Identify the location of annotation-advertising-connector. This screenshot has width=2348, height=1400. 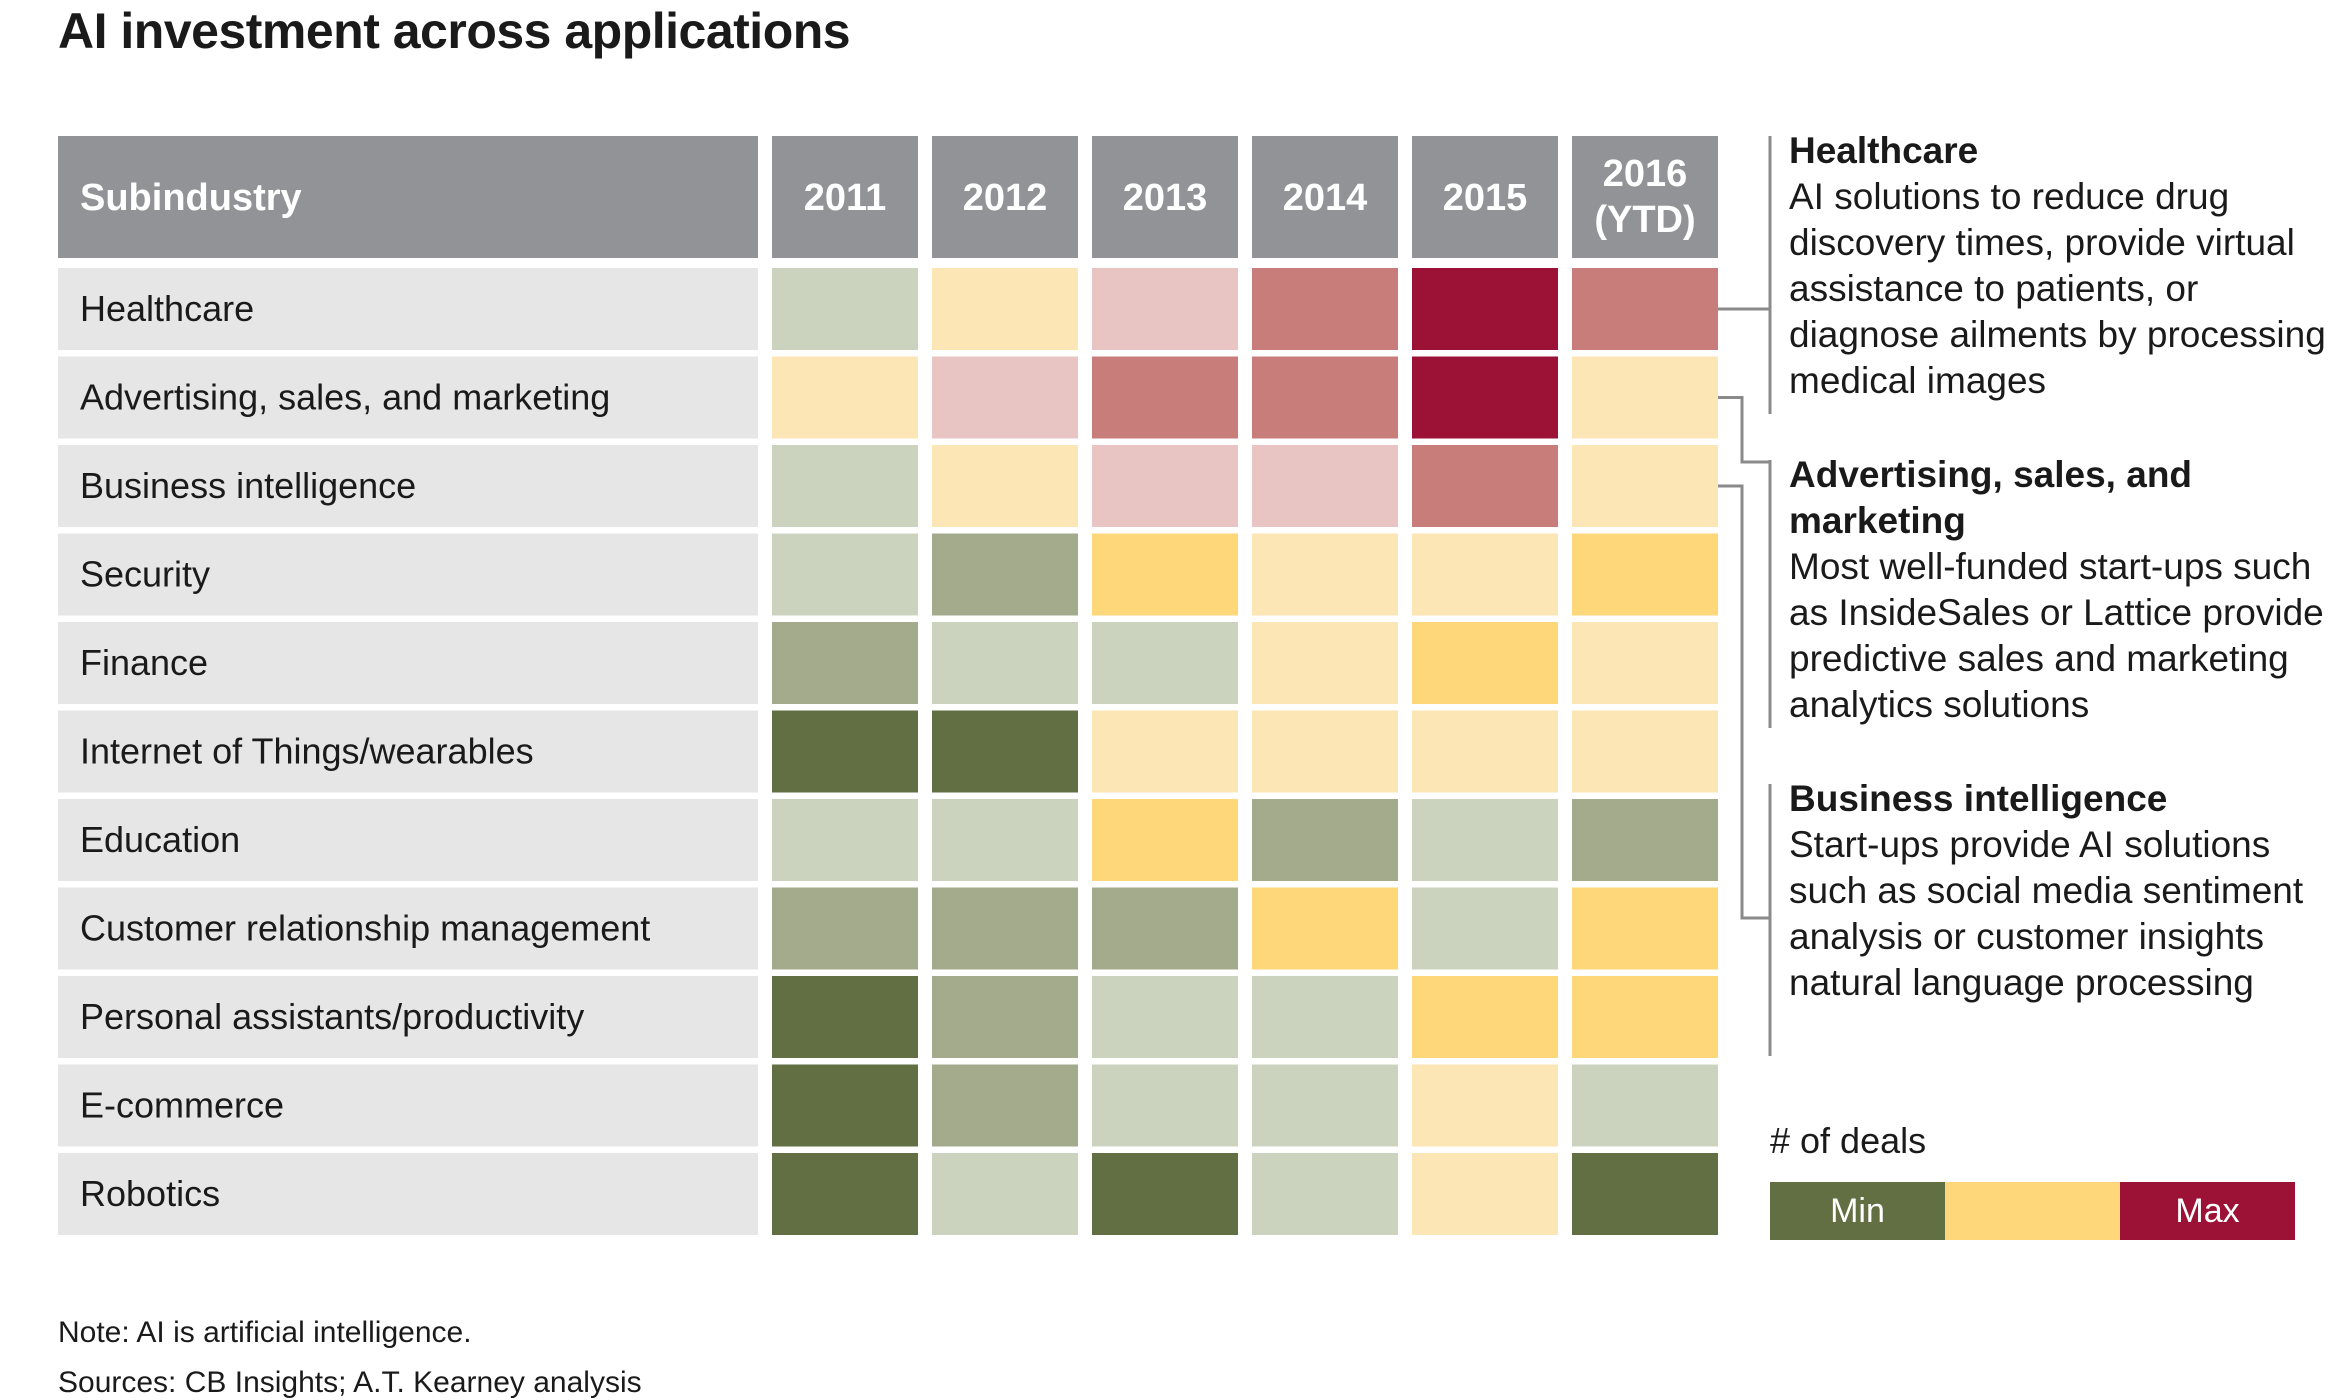
(1744, 430).